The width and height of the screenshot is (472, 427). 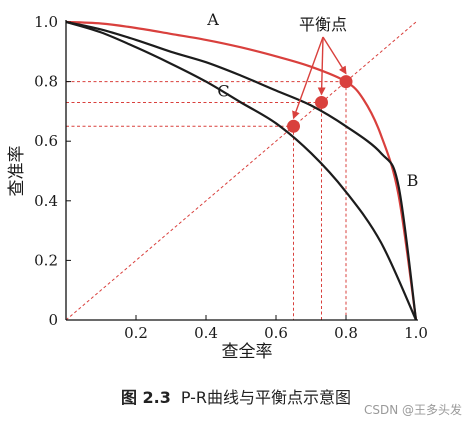 I want to click on y-tick-label: 0.2, so click(x=46, y=260).